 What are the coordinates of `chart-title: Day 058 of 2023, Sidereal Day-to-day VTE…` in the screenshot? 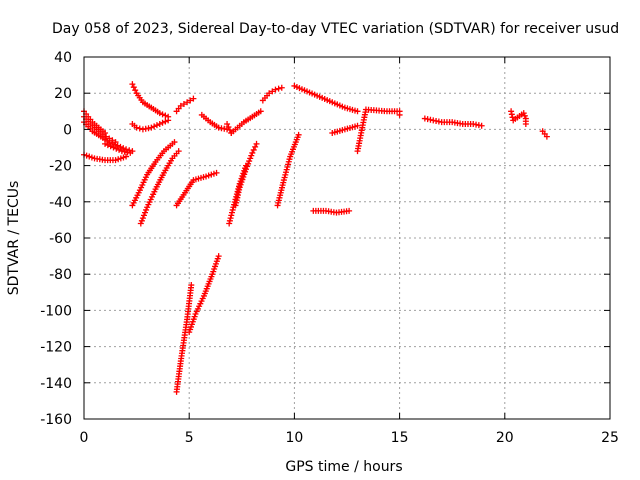 It's located at (335, 29).